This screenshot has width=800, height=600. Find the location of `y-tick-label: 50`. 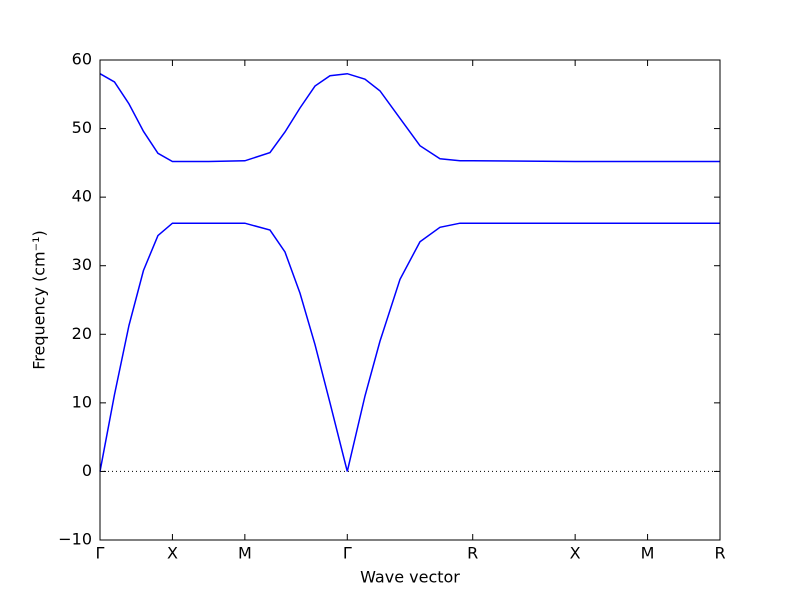

y-tick-label: 50 is located at coordinates (82, 127).